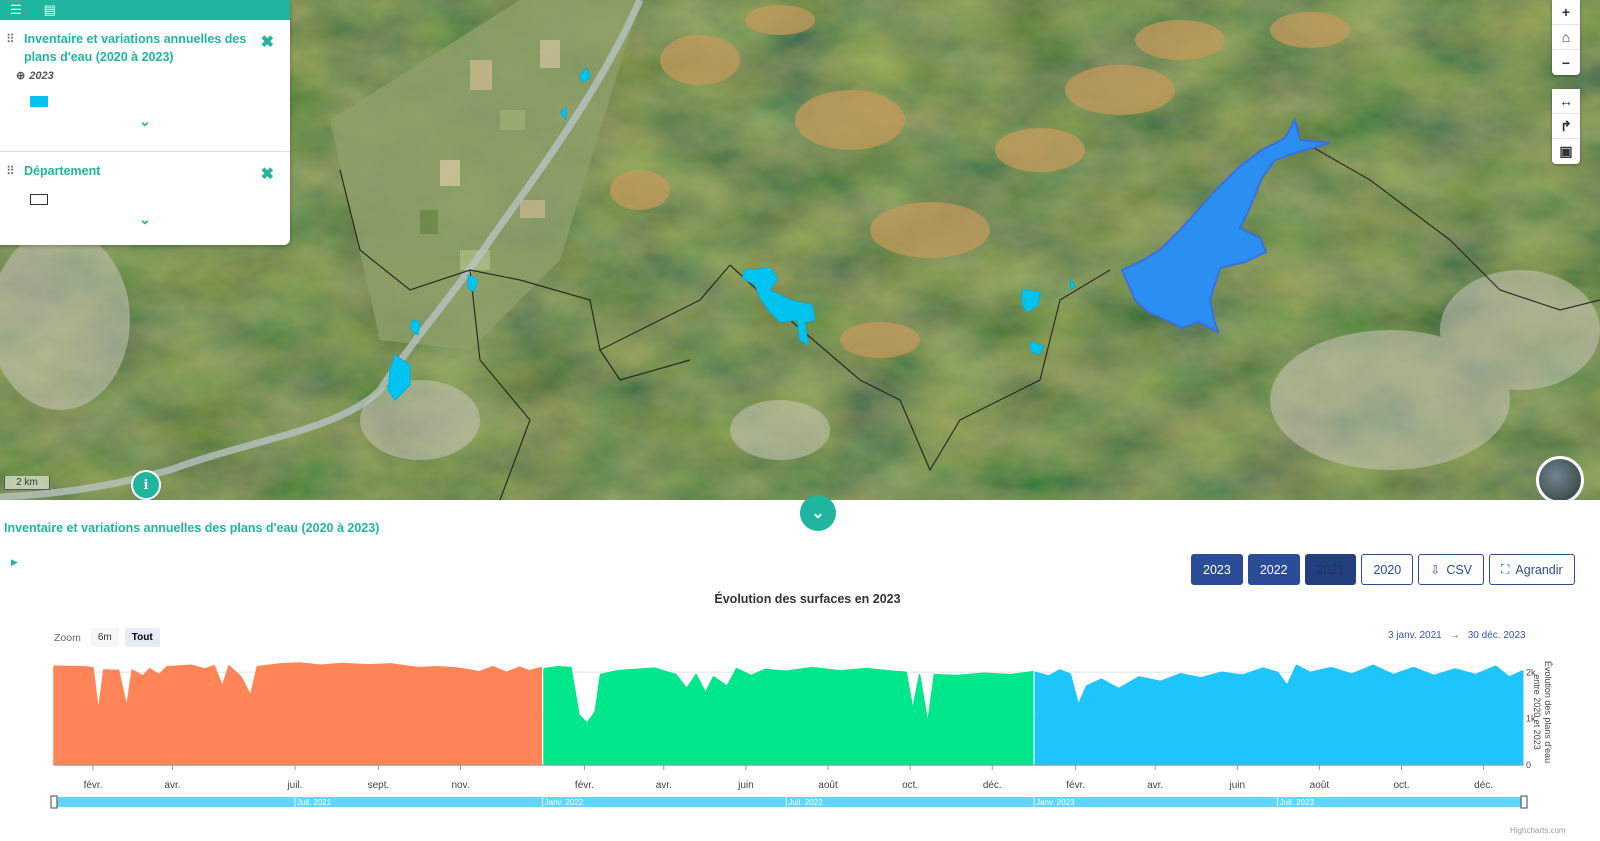 The image size is (1600, 841). What do you see at coordinates (1539, 569) in the screenshot?
I see `expand-label: Agrandir` at bounding box center [1539, 569].